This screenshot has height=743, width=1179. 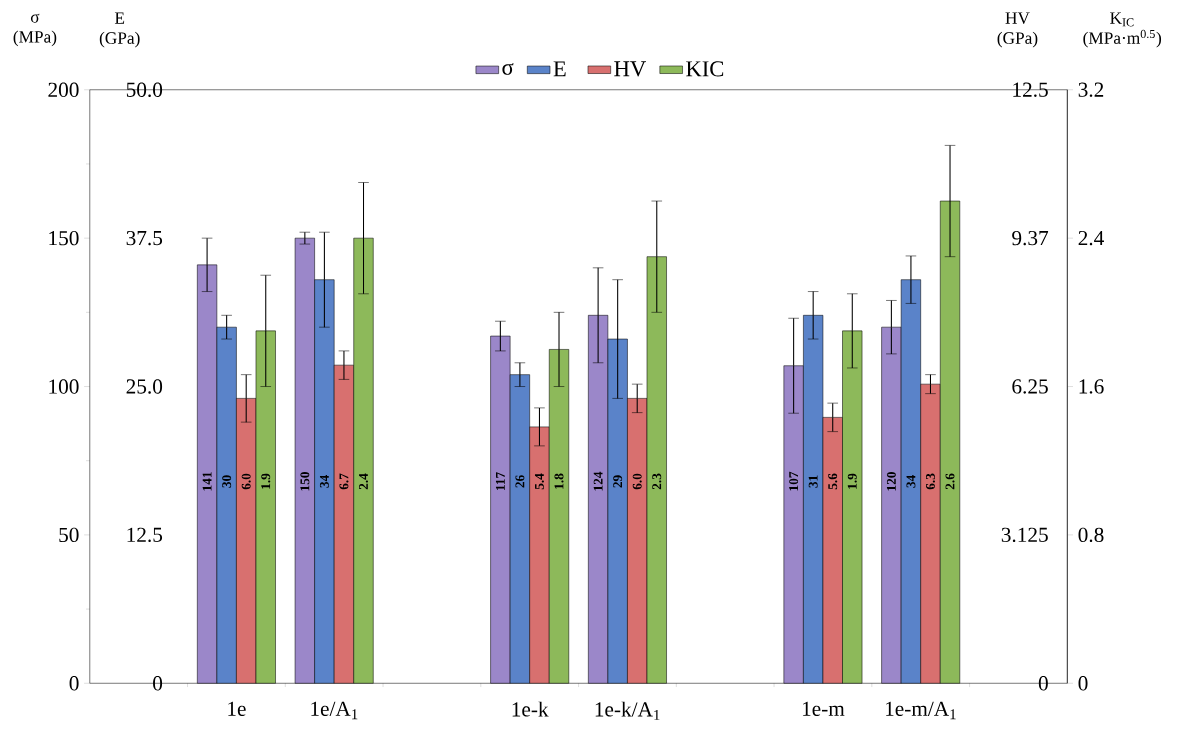 I want to click on data-label: 31, so click(x=813, y=481).